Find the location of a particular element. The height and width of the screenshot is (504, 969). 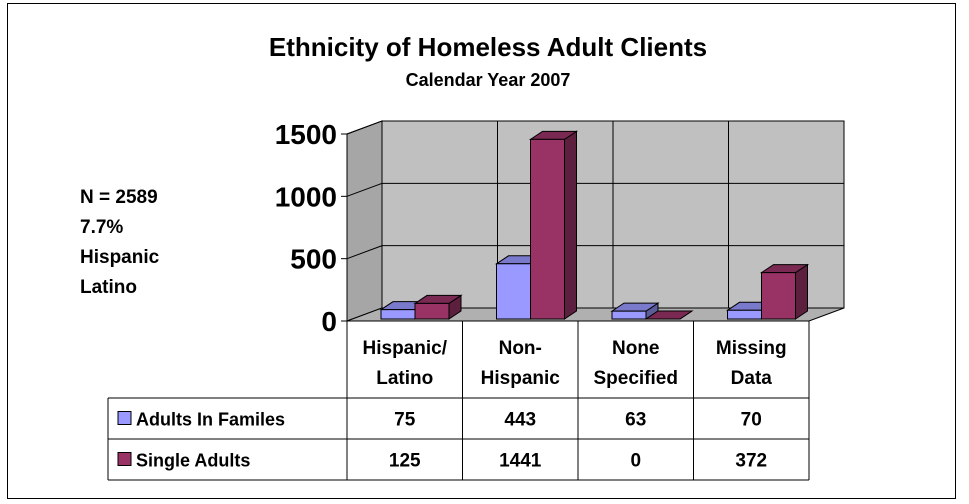

data-label: 63 is located at coordinates (635, 420).